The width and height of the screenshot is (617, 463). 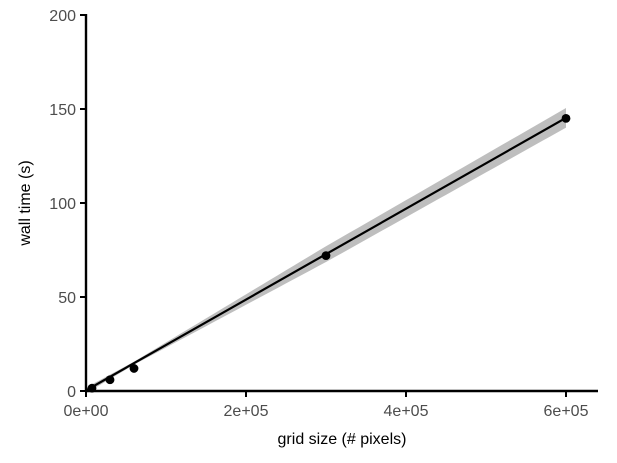 What do you see at coordinates (86, 411) in the screenshot?
I see `x-tick-label: 0e+00` at bounding box center [86, 411].